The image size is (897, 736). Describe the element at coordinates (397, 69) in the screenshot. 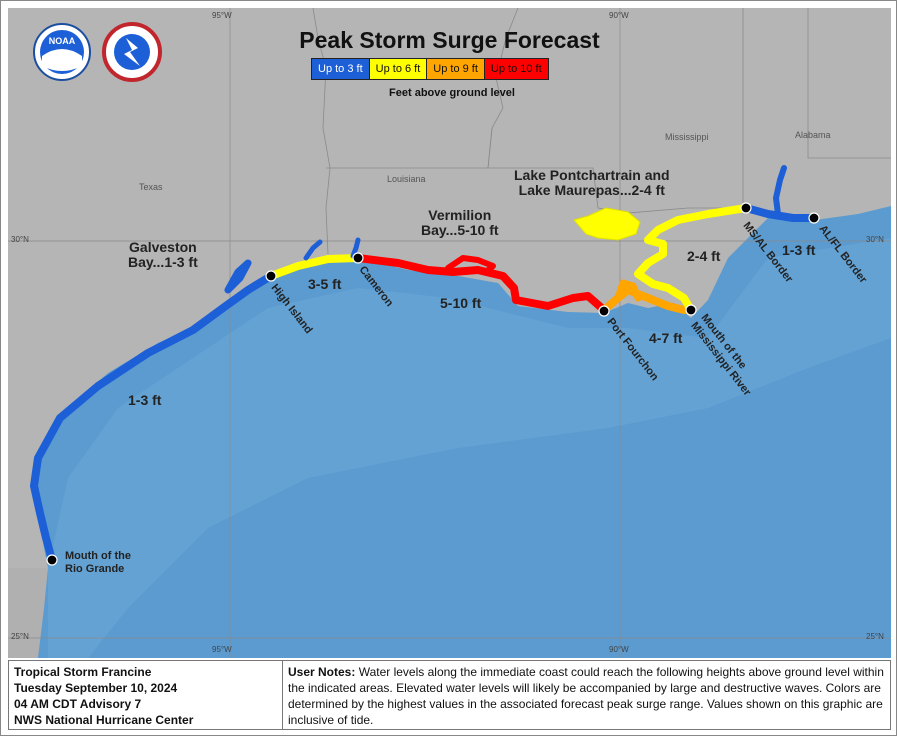

I see `legend-item-up-to-6: Up to 6 ft` at that location.